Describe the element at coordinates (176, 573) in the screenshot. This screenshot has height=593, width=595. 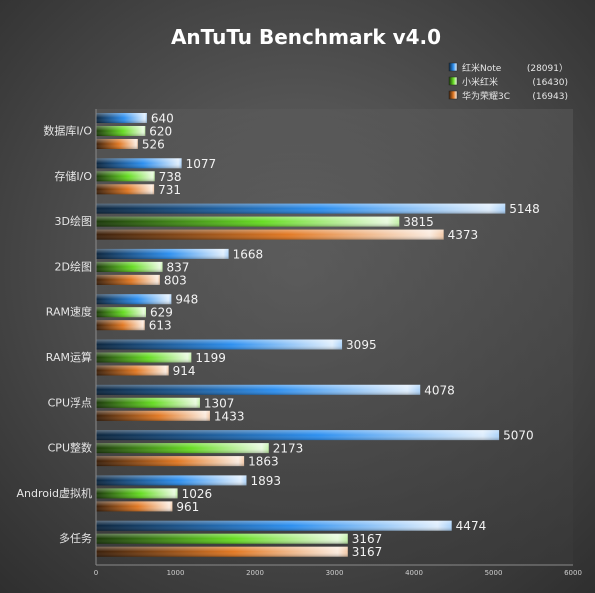
I see `x-tick-label: 1000` at that location.